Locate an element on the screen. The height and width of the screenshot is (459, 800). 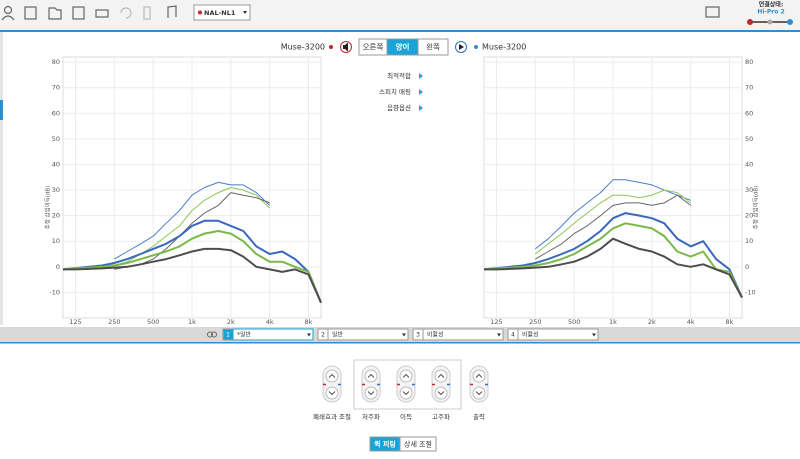
y-tick-label: -10 is located at coordinates (750, 292).